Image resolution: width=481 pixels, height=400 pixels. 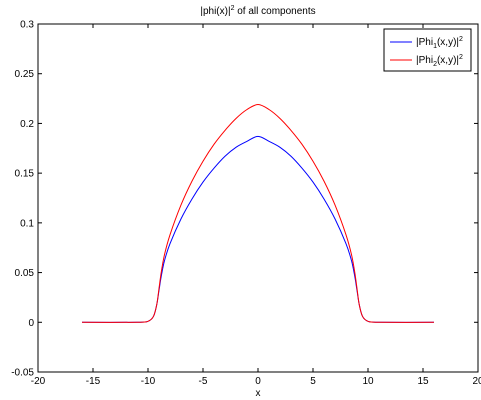 I want to click on y-tick-label: -0.05, so click(x=22, y=373).